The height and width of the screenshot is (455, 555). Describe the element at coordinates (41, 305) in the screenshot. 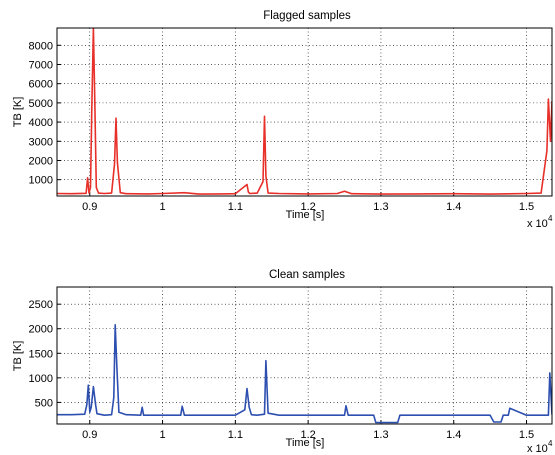

I see `y-tick-label: 2500` at that location.